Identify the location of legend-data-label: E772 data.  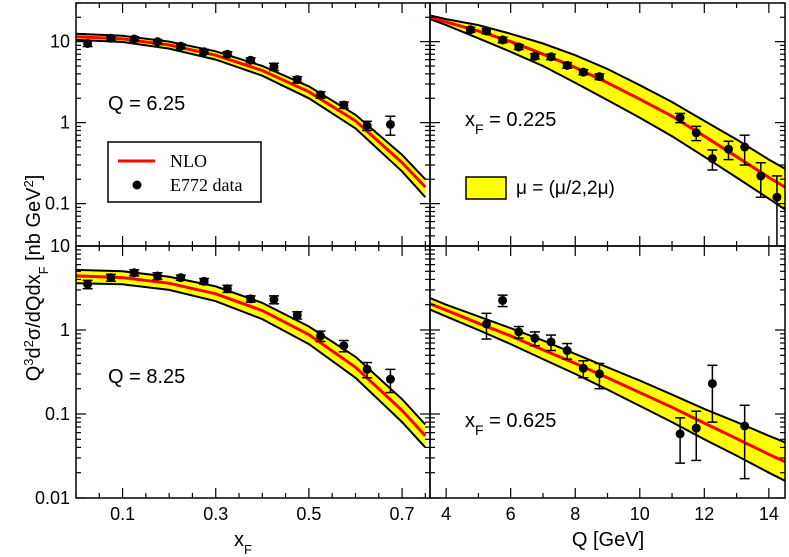
(206, 185).